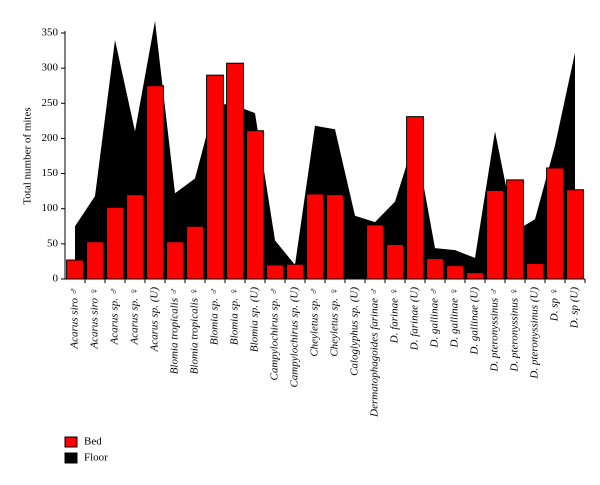 The width and height of the screenshot is (600, 485). Describe the element at coordinates (155, 320) in the screenshot. I see `x-tick-label: Acarus sp. (U)` at that location.